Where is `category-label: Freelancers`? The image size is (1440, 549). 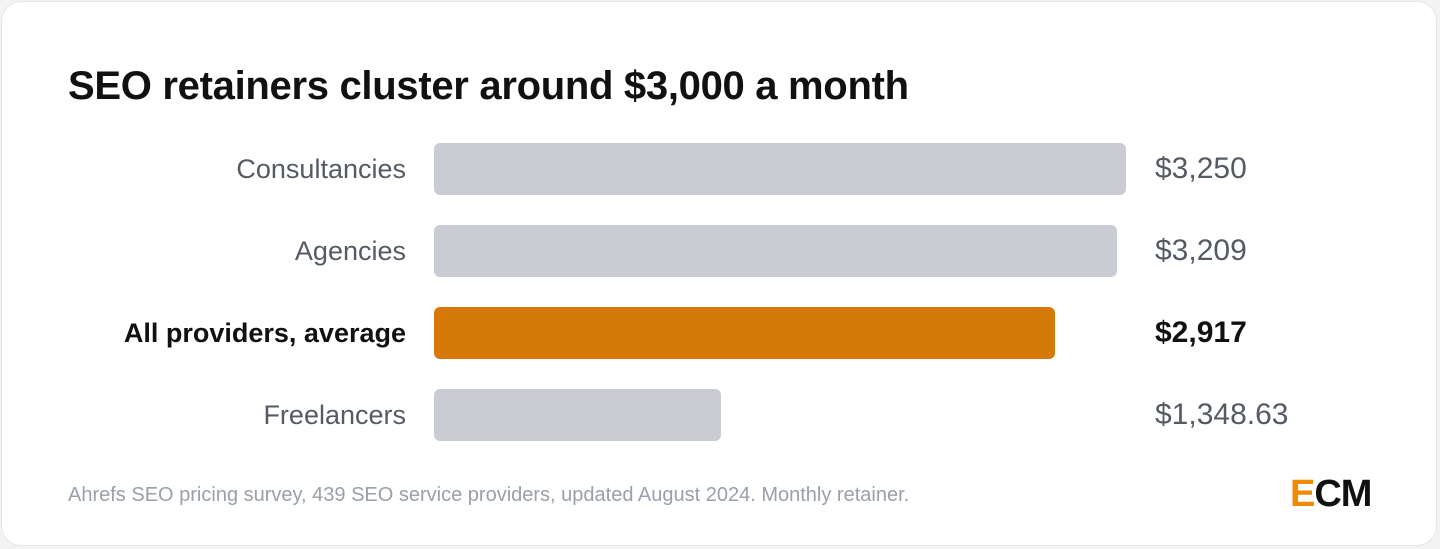
category-label: Freelancers is located at coordinates (334, 415).